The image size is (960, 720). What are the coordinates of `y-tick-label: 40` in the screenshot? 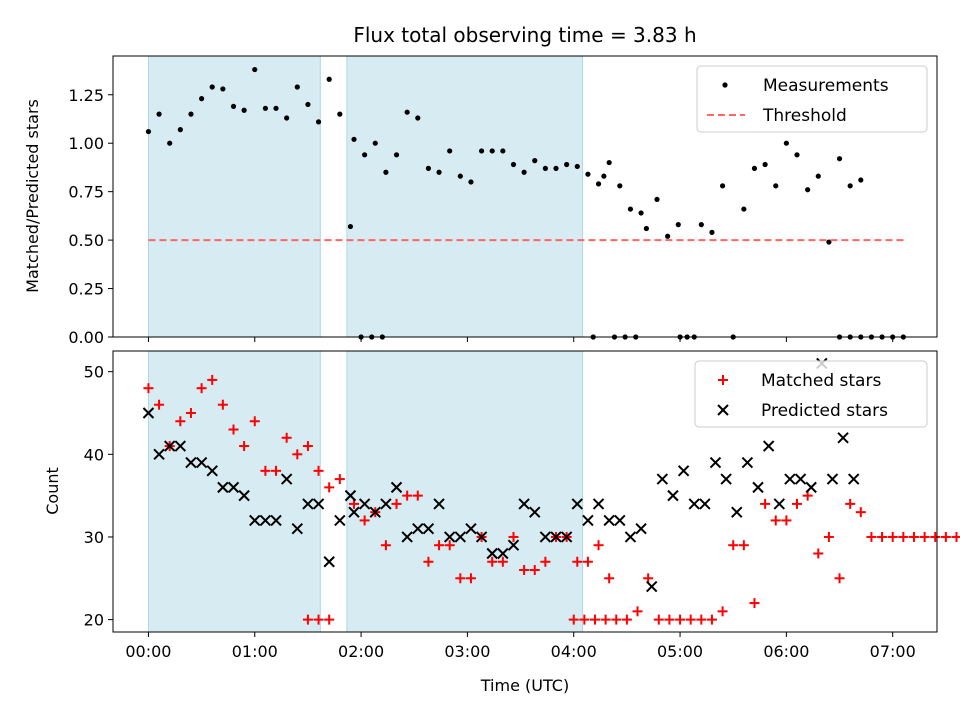 It's located at (94, 454).